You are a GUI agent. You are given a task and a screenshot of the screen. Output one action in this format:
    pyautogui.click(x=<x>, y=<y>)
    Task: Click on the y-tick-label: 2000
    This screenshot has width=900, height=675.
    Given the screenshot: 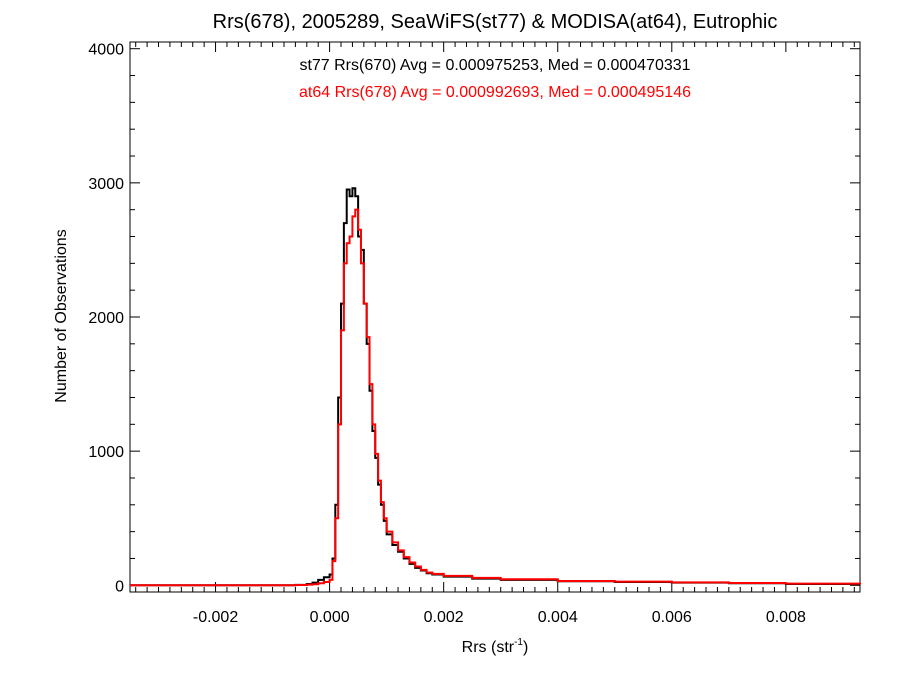 What is the action you would take?
    pyautogui.click(x=106, y=318)
    